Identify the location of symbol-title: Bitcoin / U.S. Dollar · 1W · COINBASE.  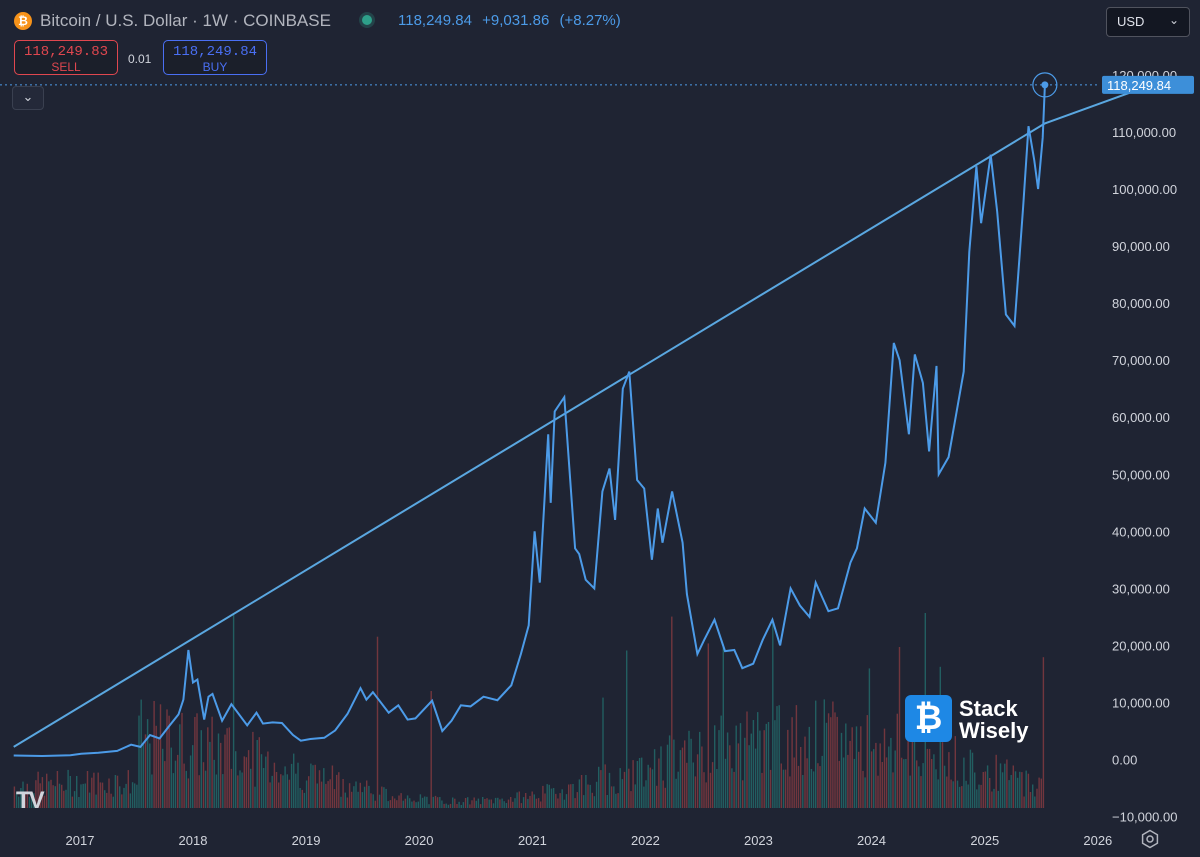
(185, 20).